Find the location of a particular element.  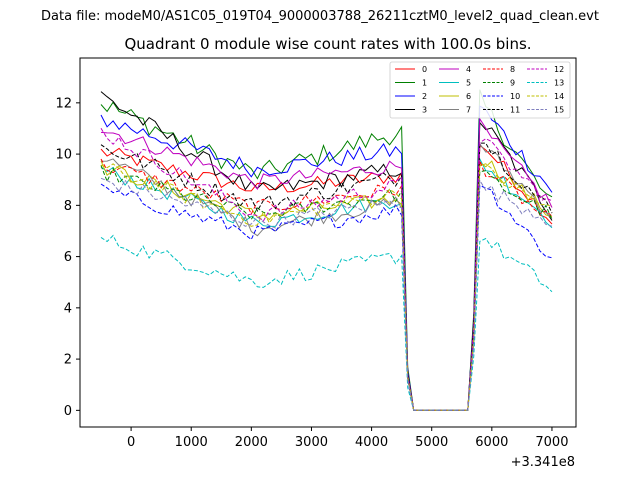

legend-label-2: 2 is located at coordinates (424, 96).